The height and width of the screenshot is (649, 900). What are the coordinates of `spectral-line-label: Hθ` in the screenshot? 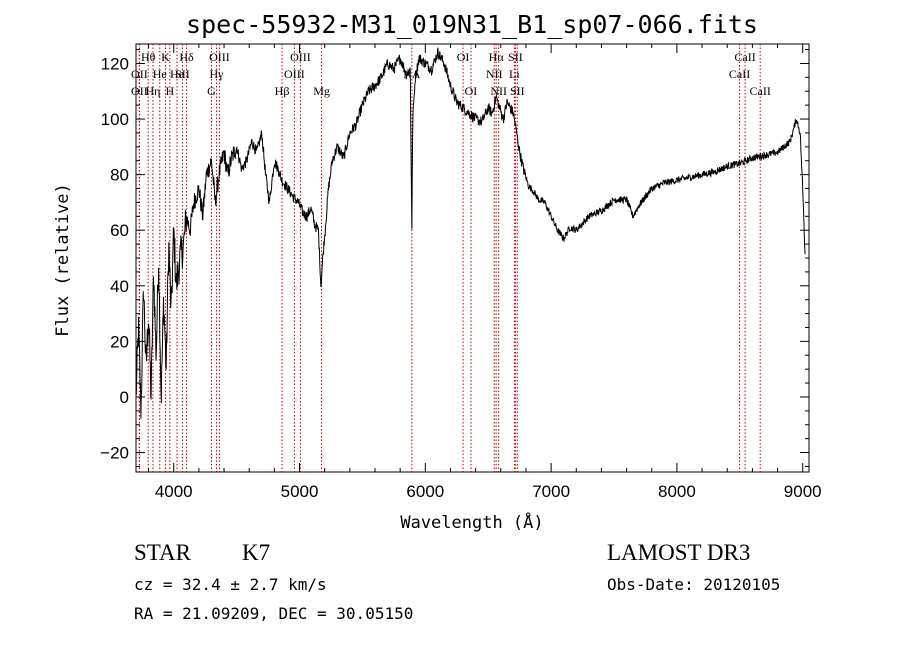 It's located at (148, 57).